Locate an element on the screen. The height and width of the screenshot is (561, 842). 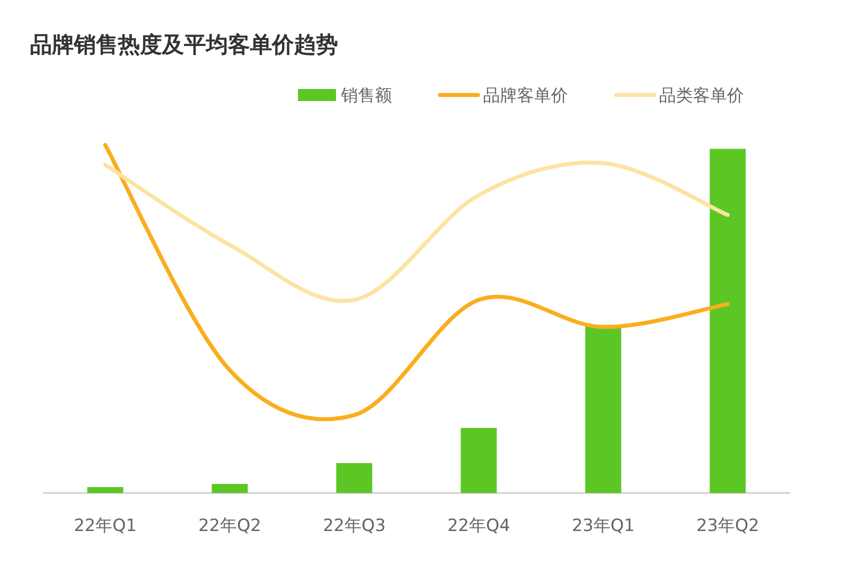
legend-label: 品牌客单价 is located at coordinates (525, 96).